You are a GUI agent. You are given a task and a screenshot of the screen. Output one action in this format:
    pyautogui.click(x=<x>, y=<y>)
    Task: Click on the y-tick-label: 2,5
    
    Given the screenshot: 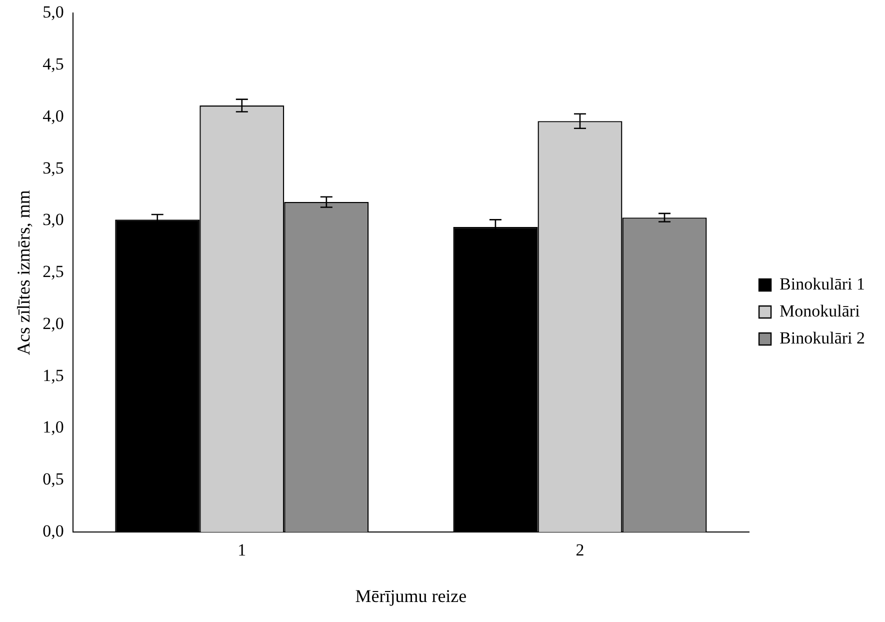 What is the action you would take?
    pyautogui.click(x=53, y=272)
    